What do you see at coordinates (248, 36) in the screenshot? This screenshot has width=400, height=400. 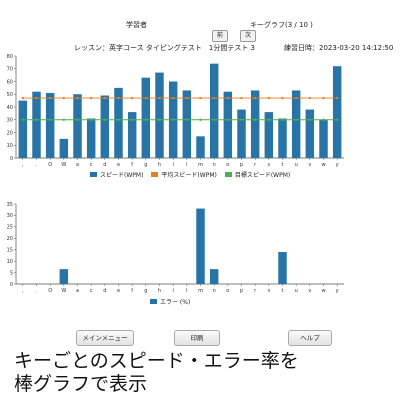 I see `next-button: 次` at bounding box center [248, 36].